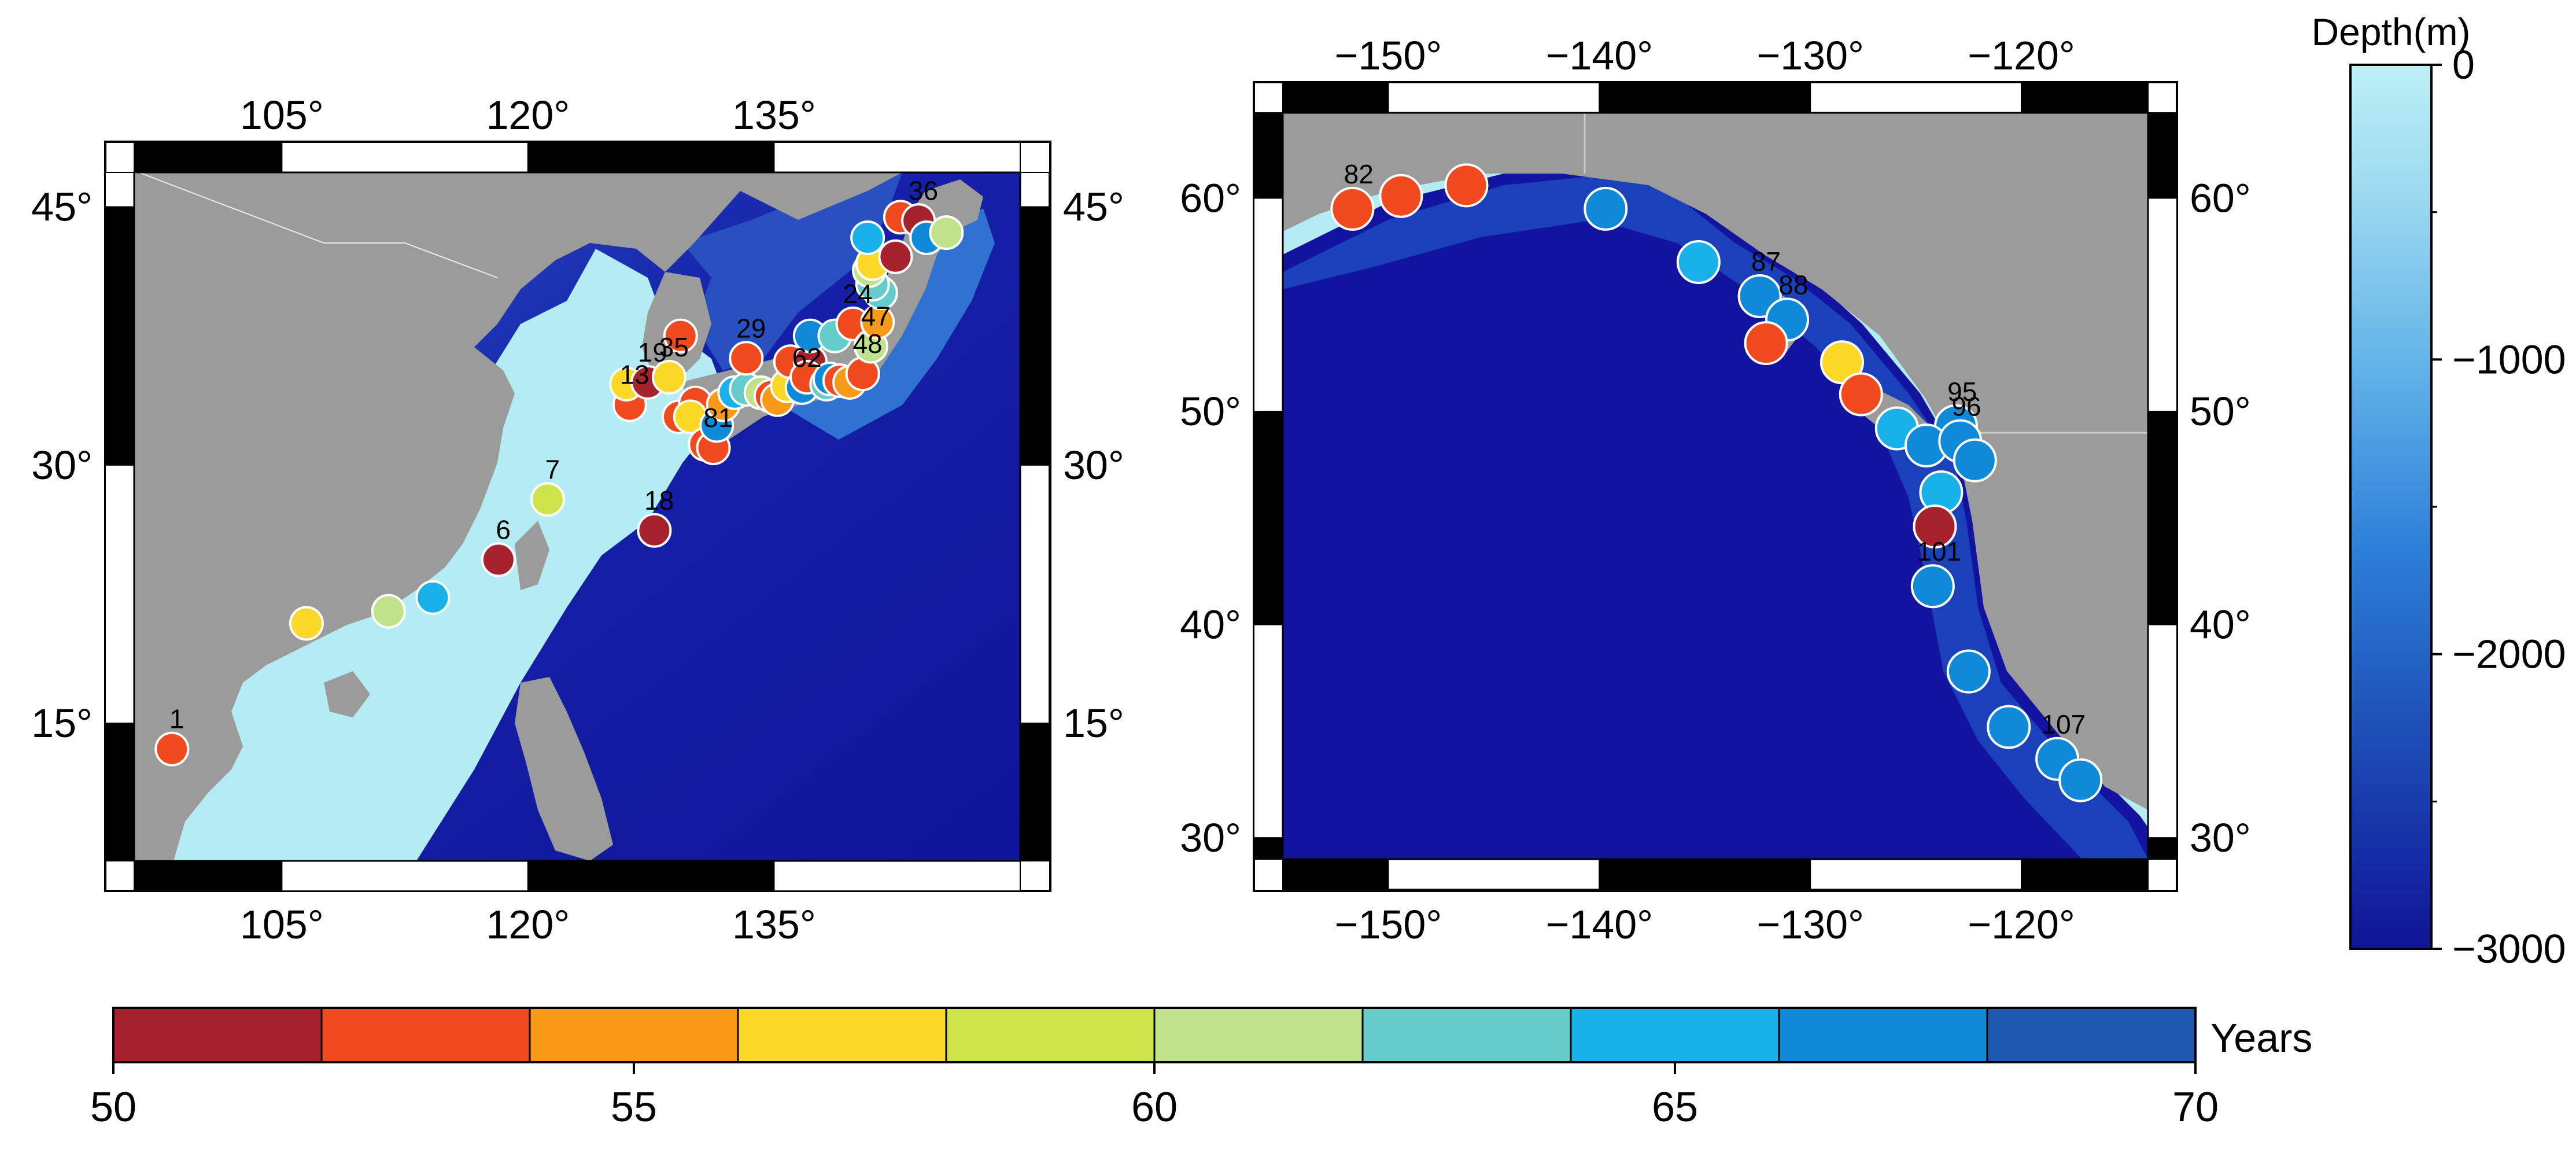 Image resolution: width=2576 pixels, height=1149 pixels. Describe the element at coordinates (1093, 465) in the screenshot. I see `left-map-right-lat-label: 30°` at that location.